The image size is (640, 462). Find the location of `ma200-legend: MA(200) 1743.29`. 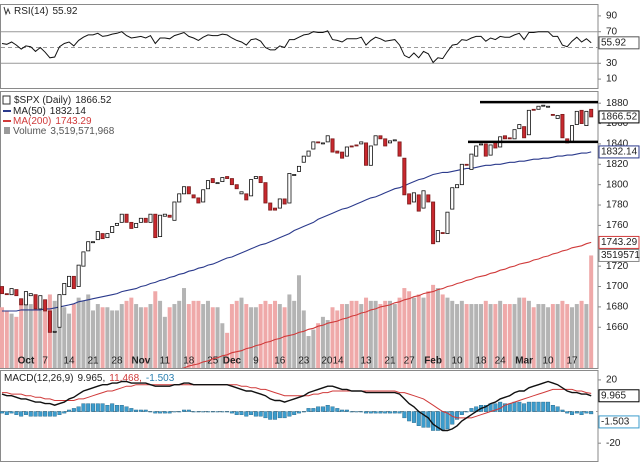

ma200-legend: MA(200) 1743.29 is located at coordinates (52, 121).